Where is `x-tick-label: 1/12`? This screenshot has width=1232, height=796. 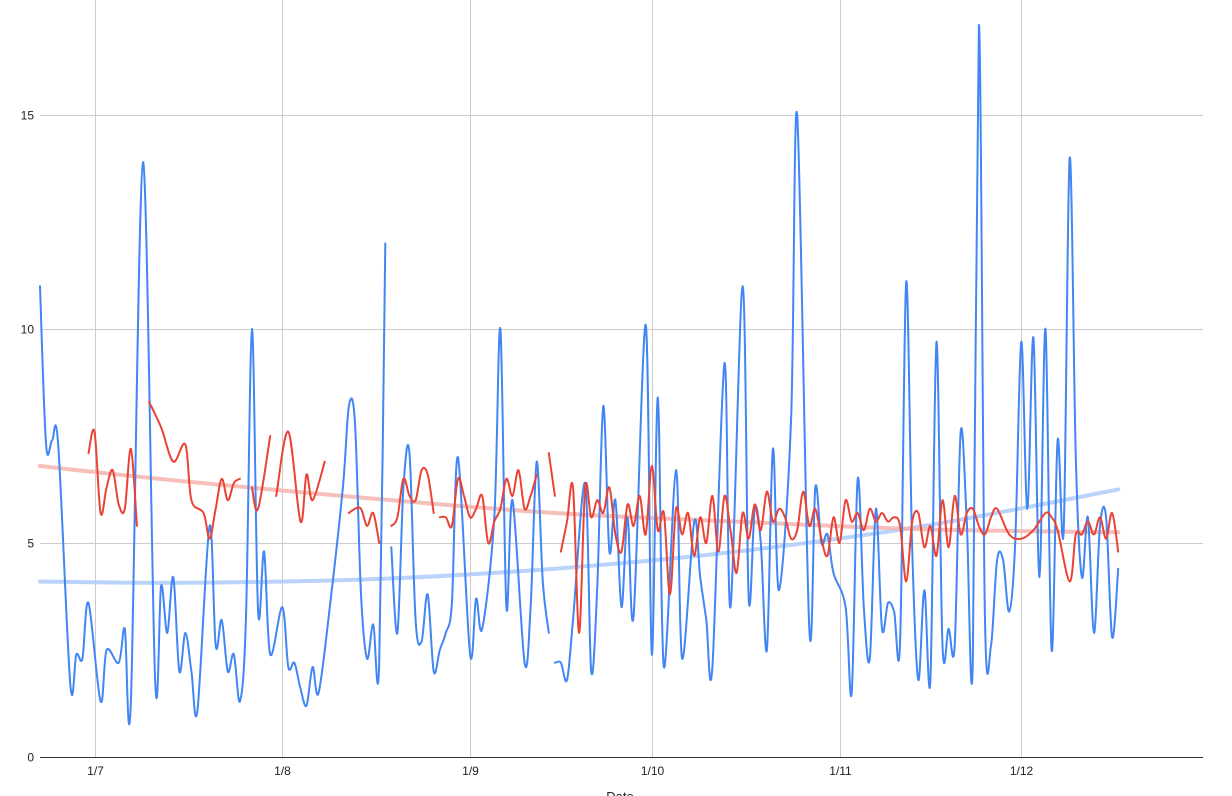
x-tick-label: 1/12 is located at coordinates (1022, 771).